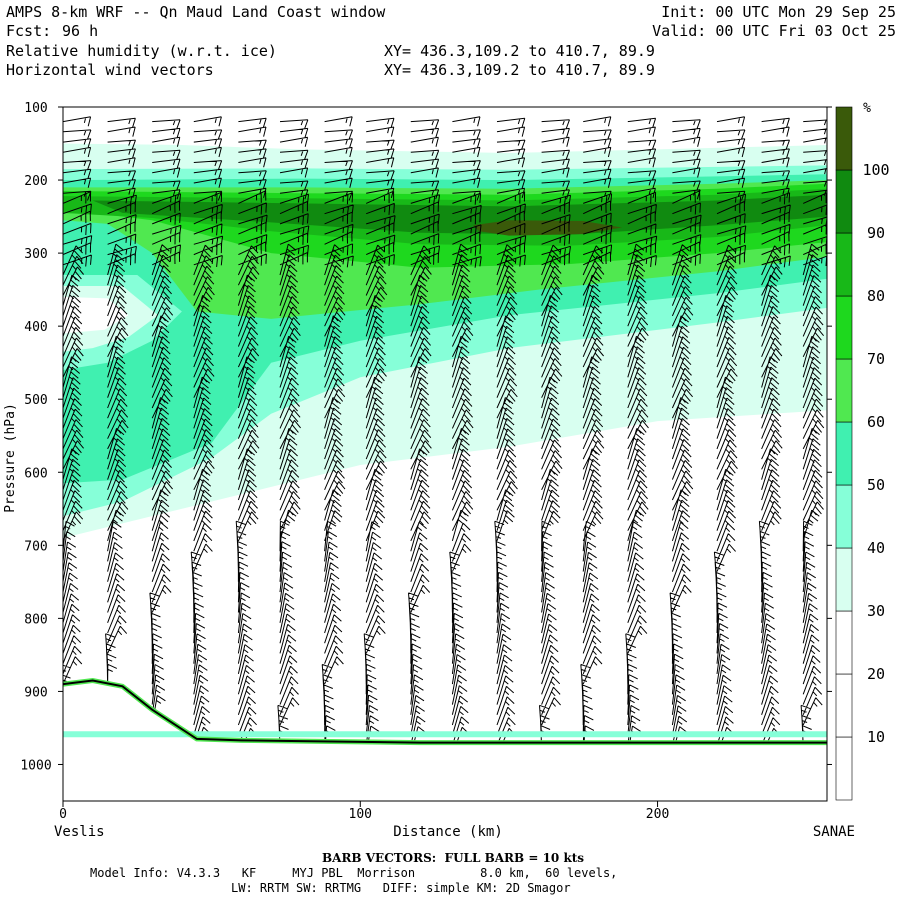  I want to click on terrain-layer, so click(445, 739).